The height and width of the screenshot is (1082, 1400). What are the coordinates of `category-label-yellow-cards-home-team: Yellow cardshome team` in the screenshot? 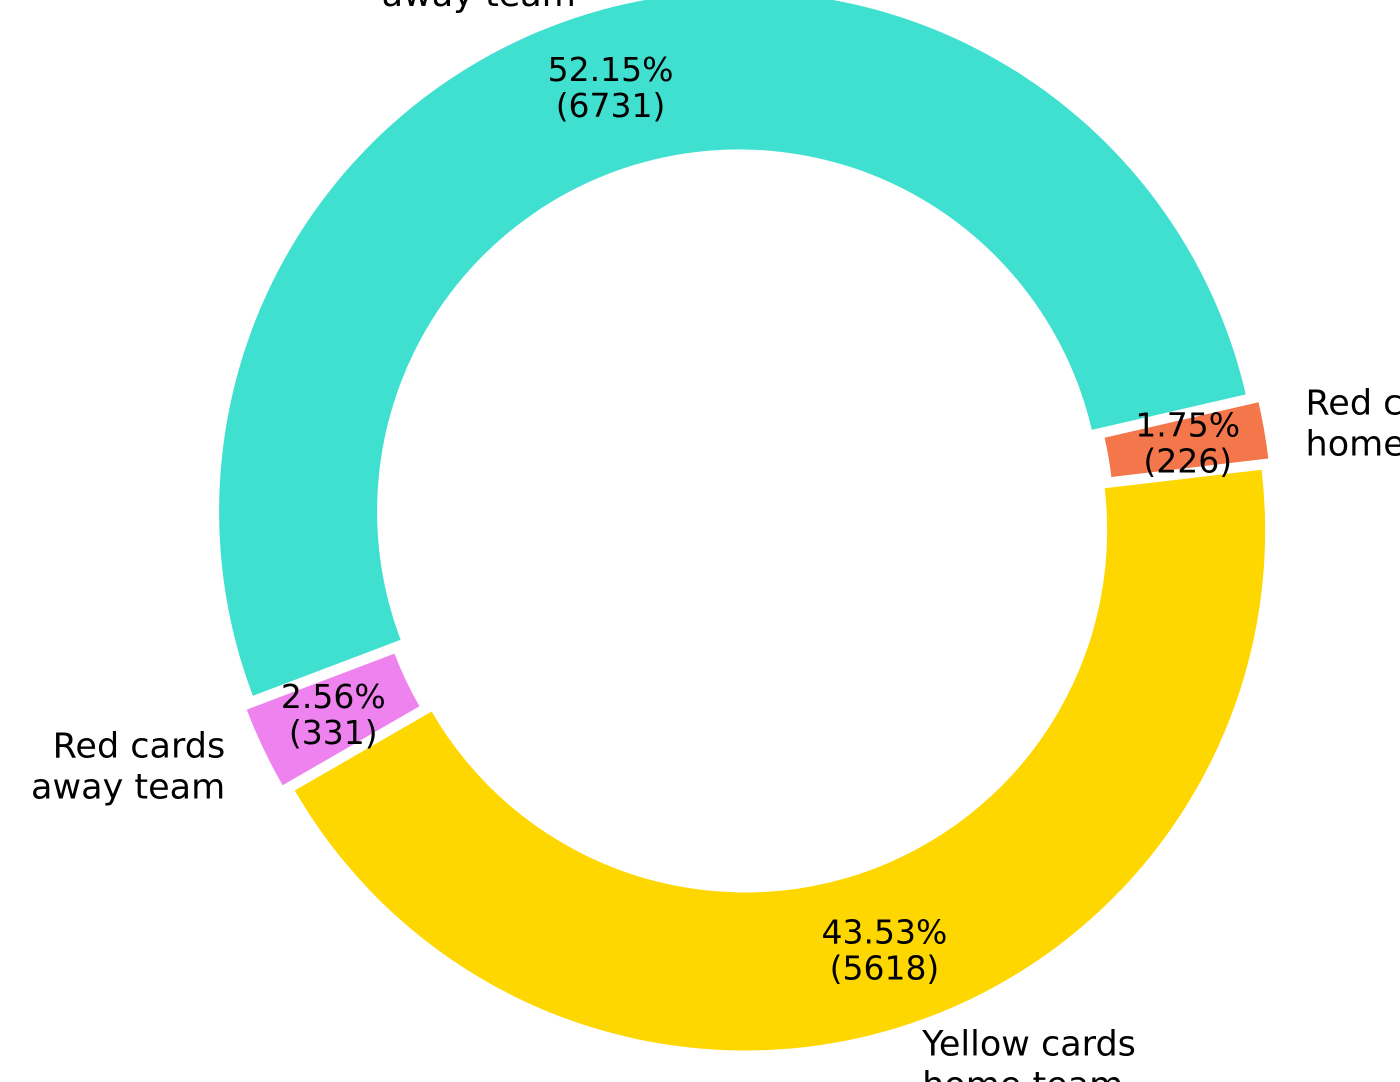 It's located at (1028, 1053).